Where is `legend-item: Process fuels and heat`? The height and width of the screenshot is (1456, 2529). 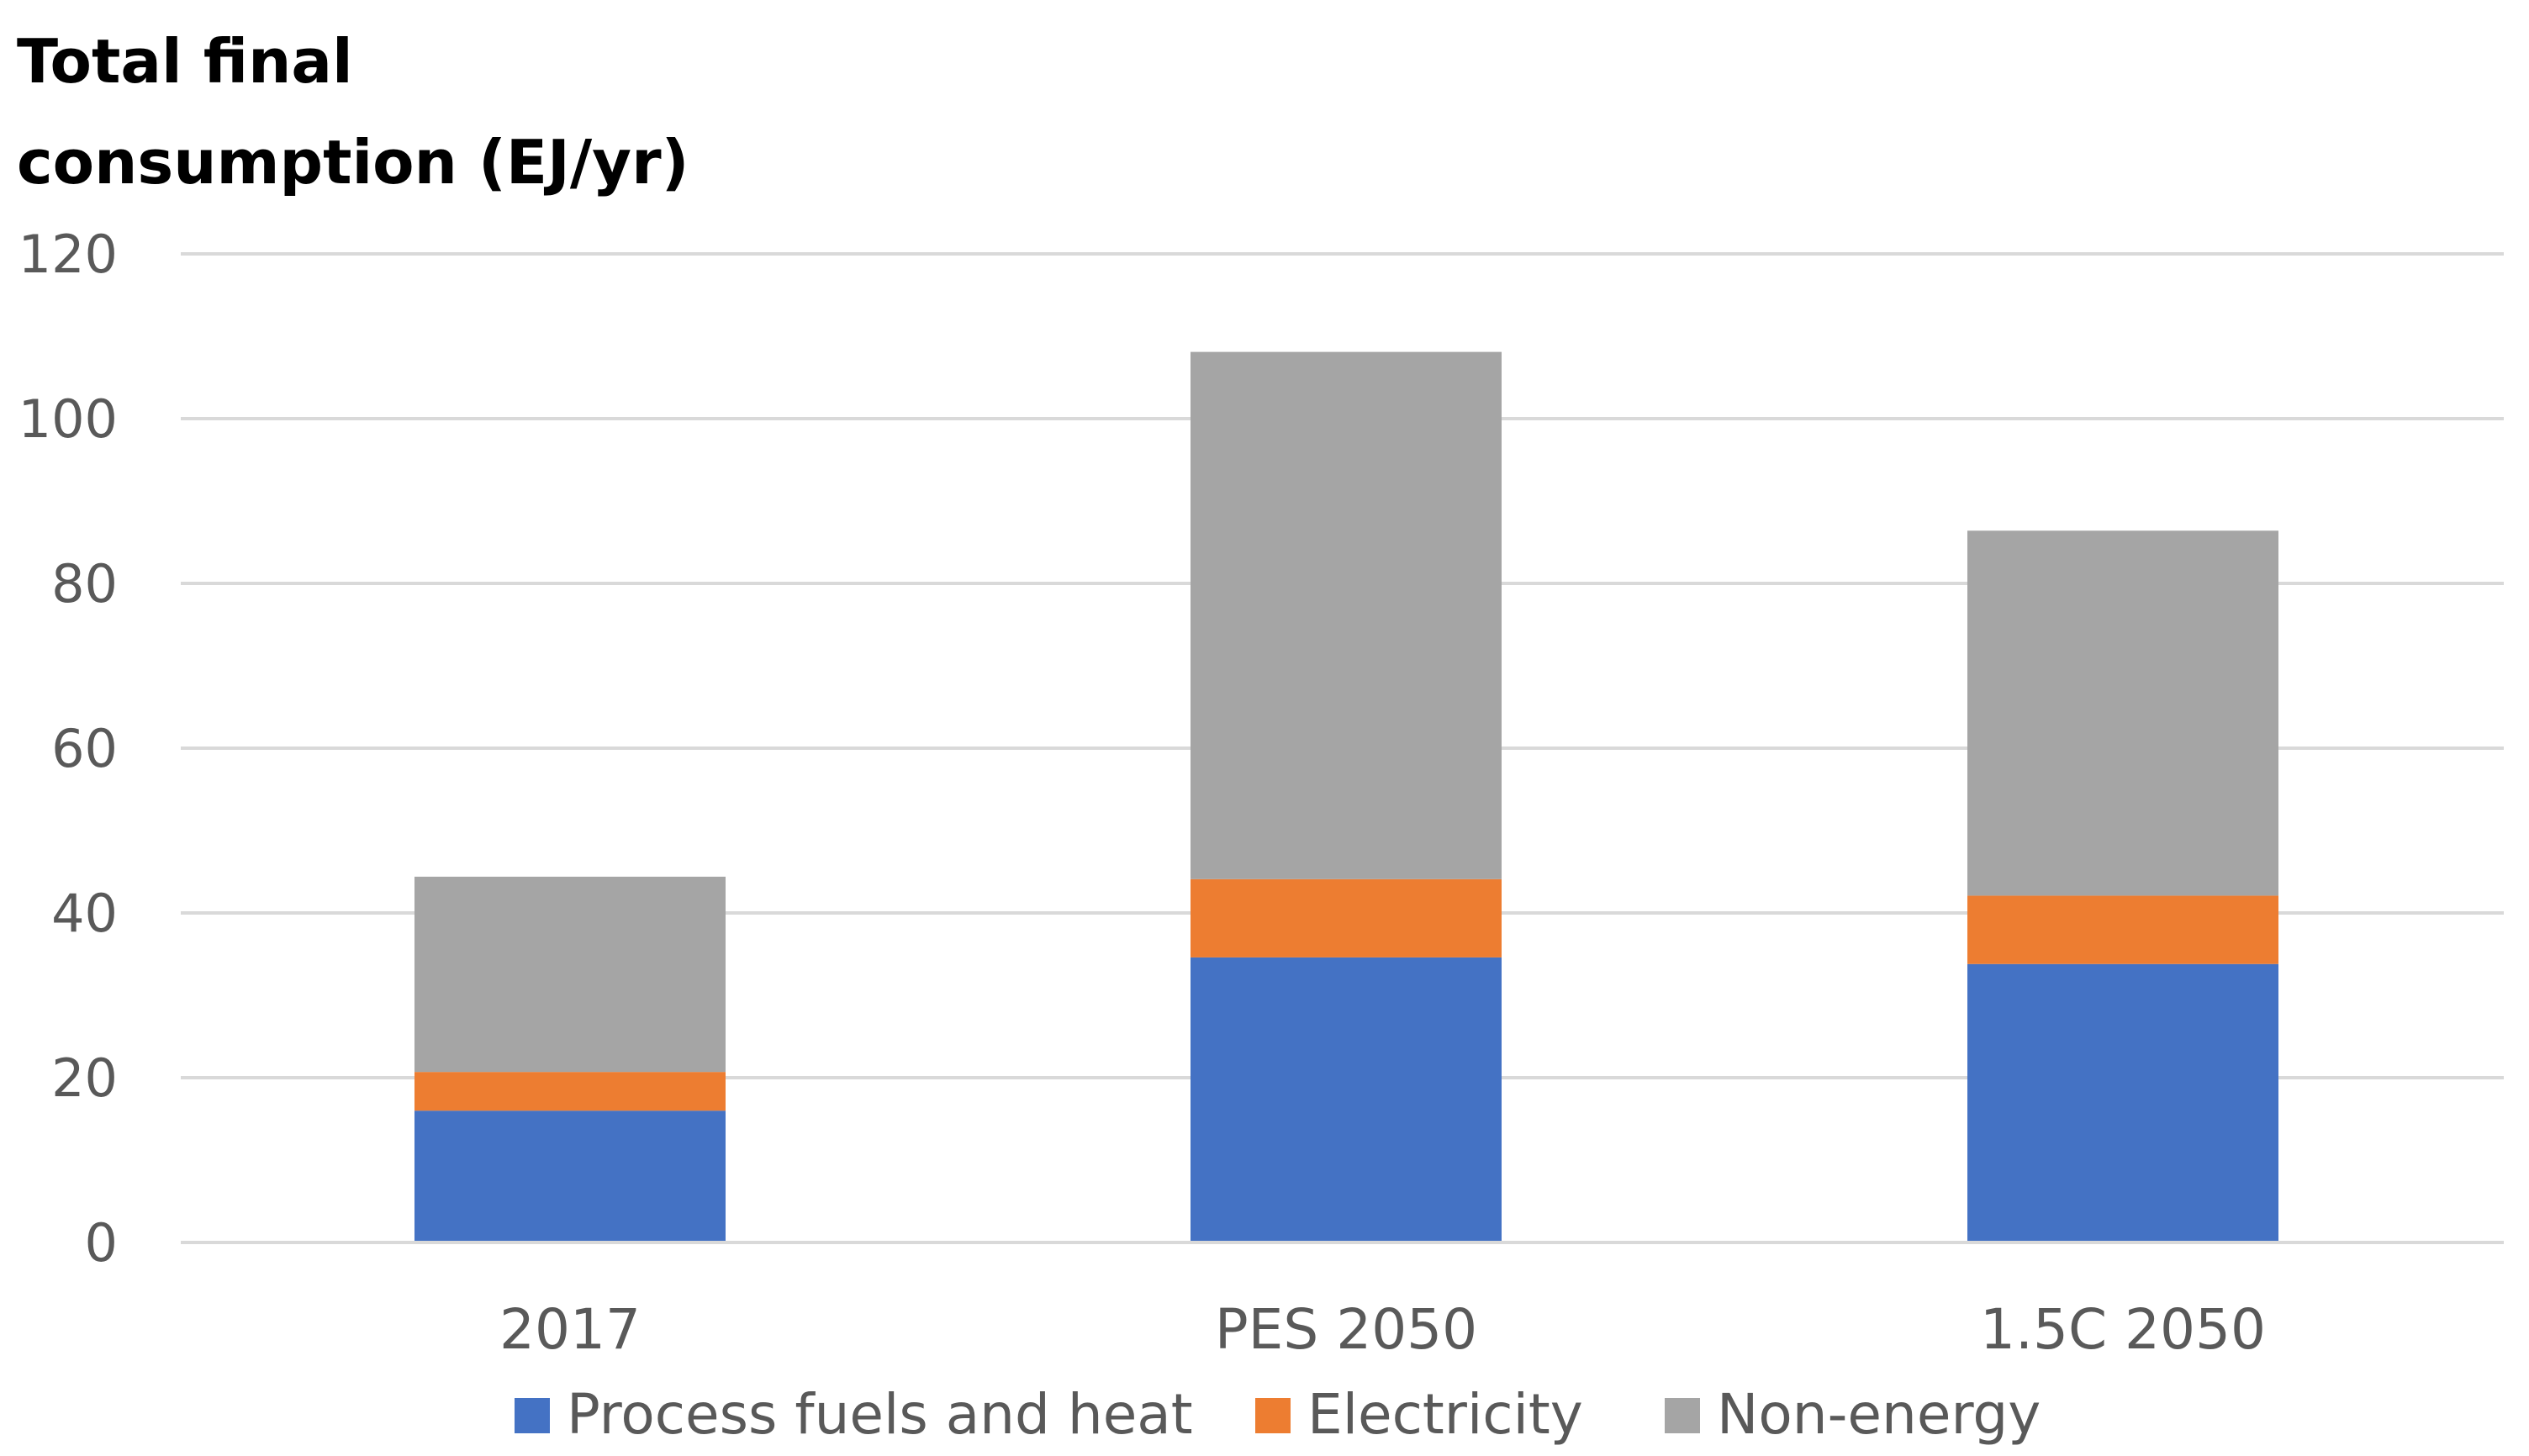 legend-item: Process fuels and heat is located at coordinates (854, 1414).